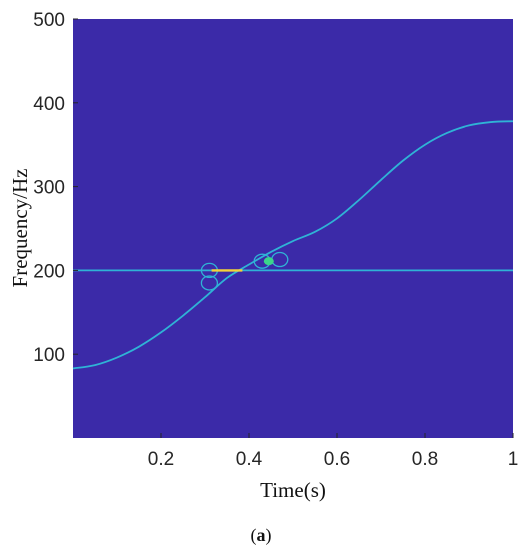 This screenshot has height=550, width=522. I want to click on caption-close-paren: ), so click(269, 535).